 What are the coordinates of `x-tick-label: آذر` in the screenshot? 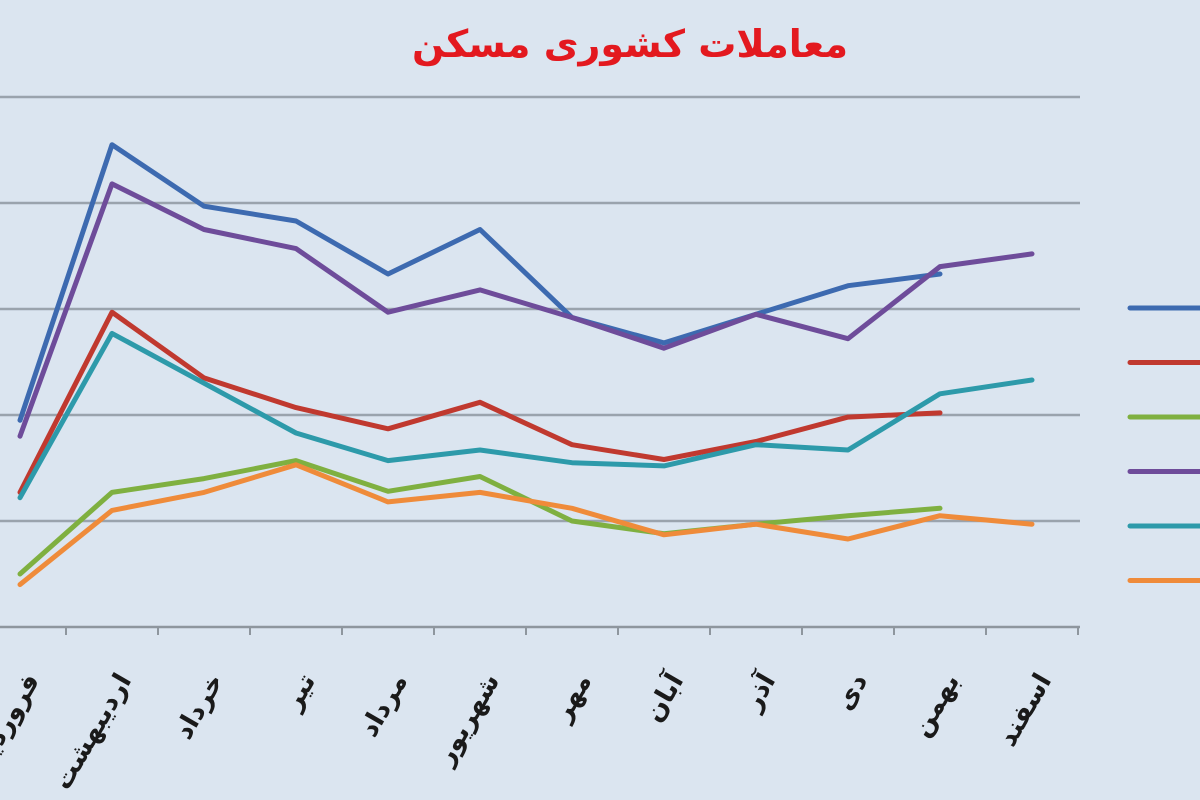 It's located at (759, 692).